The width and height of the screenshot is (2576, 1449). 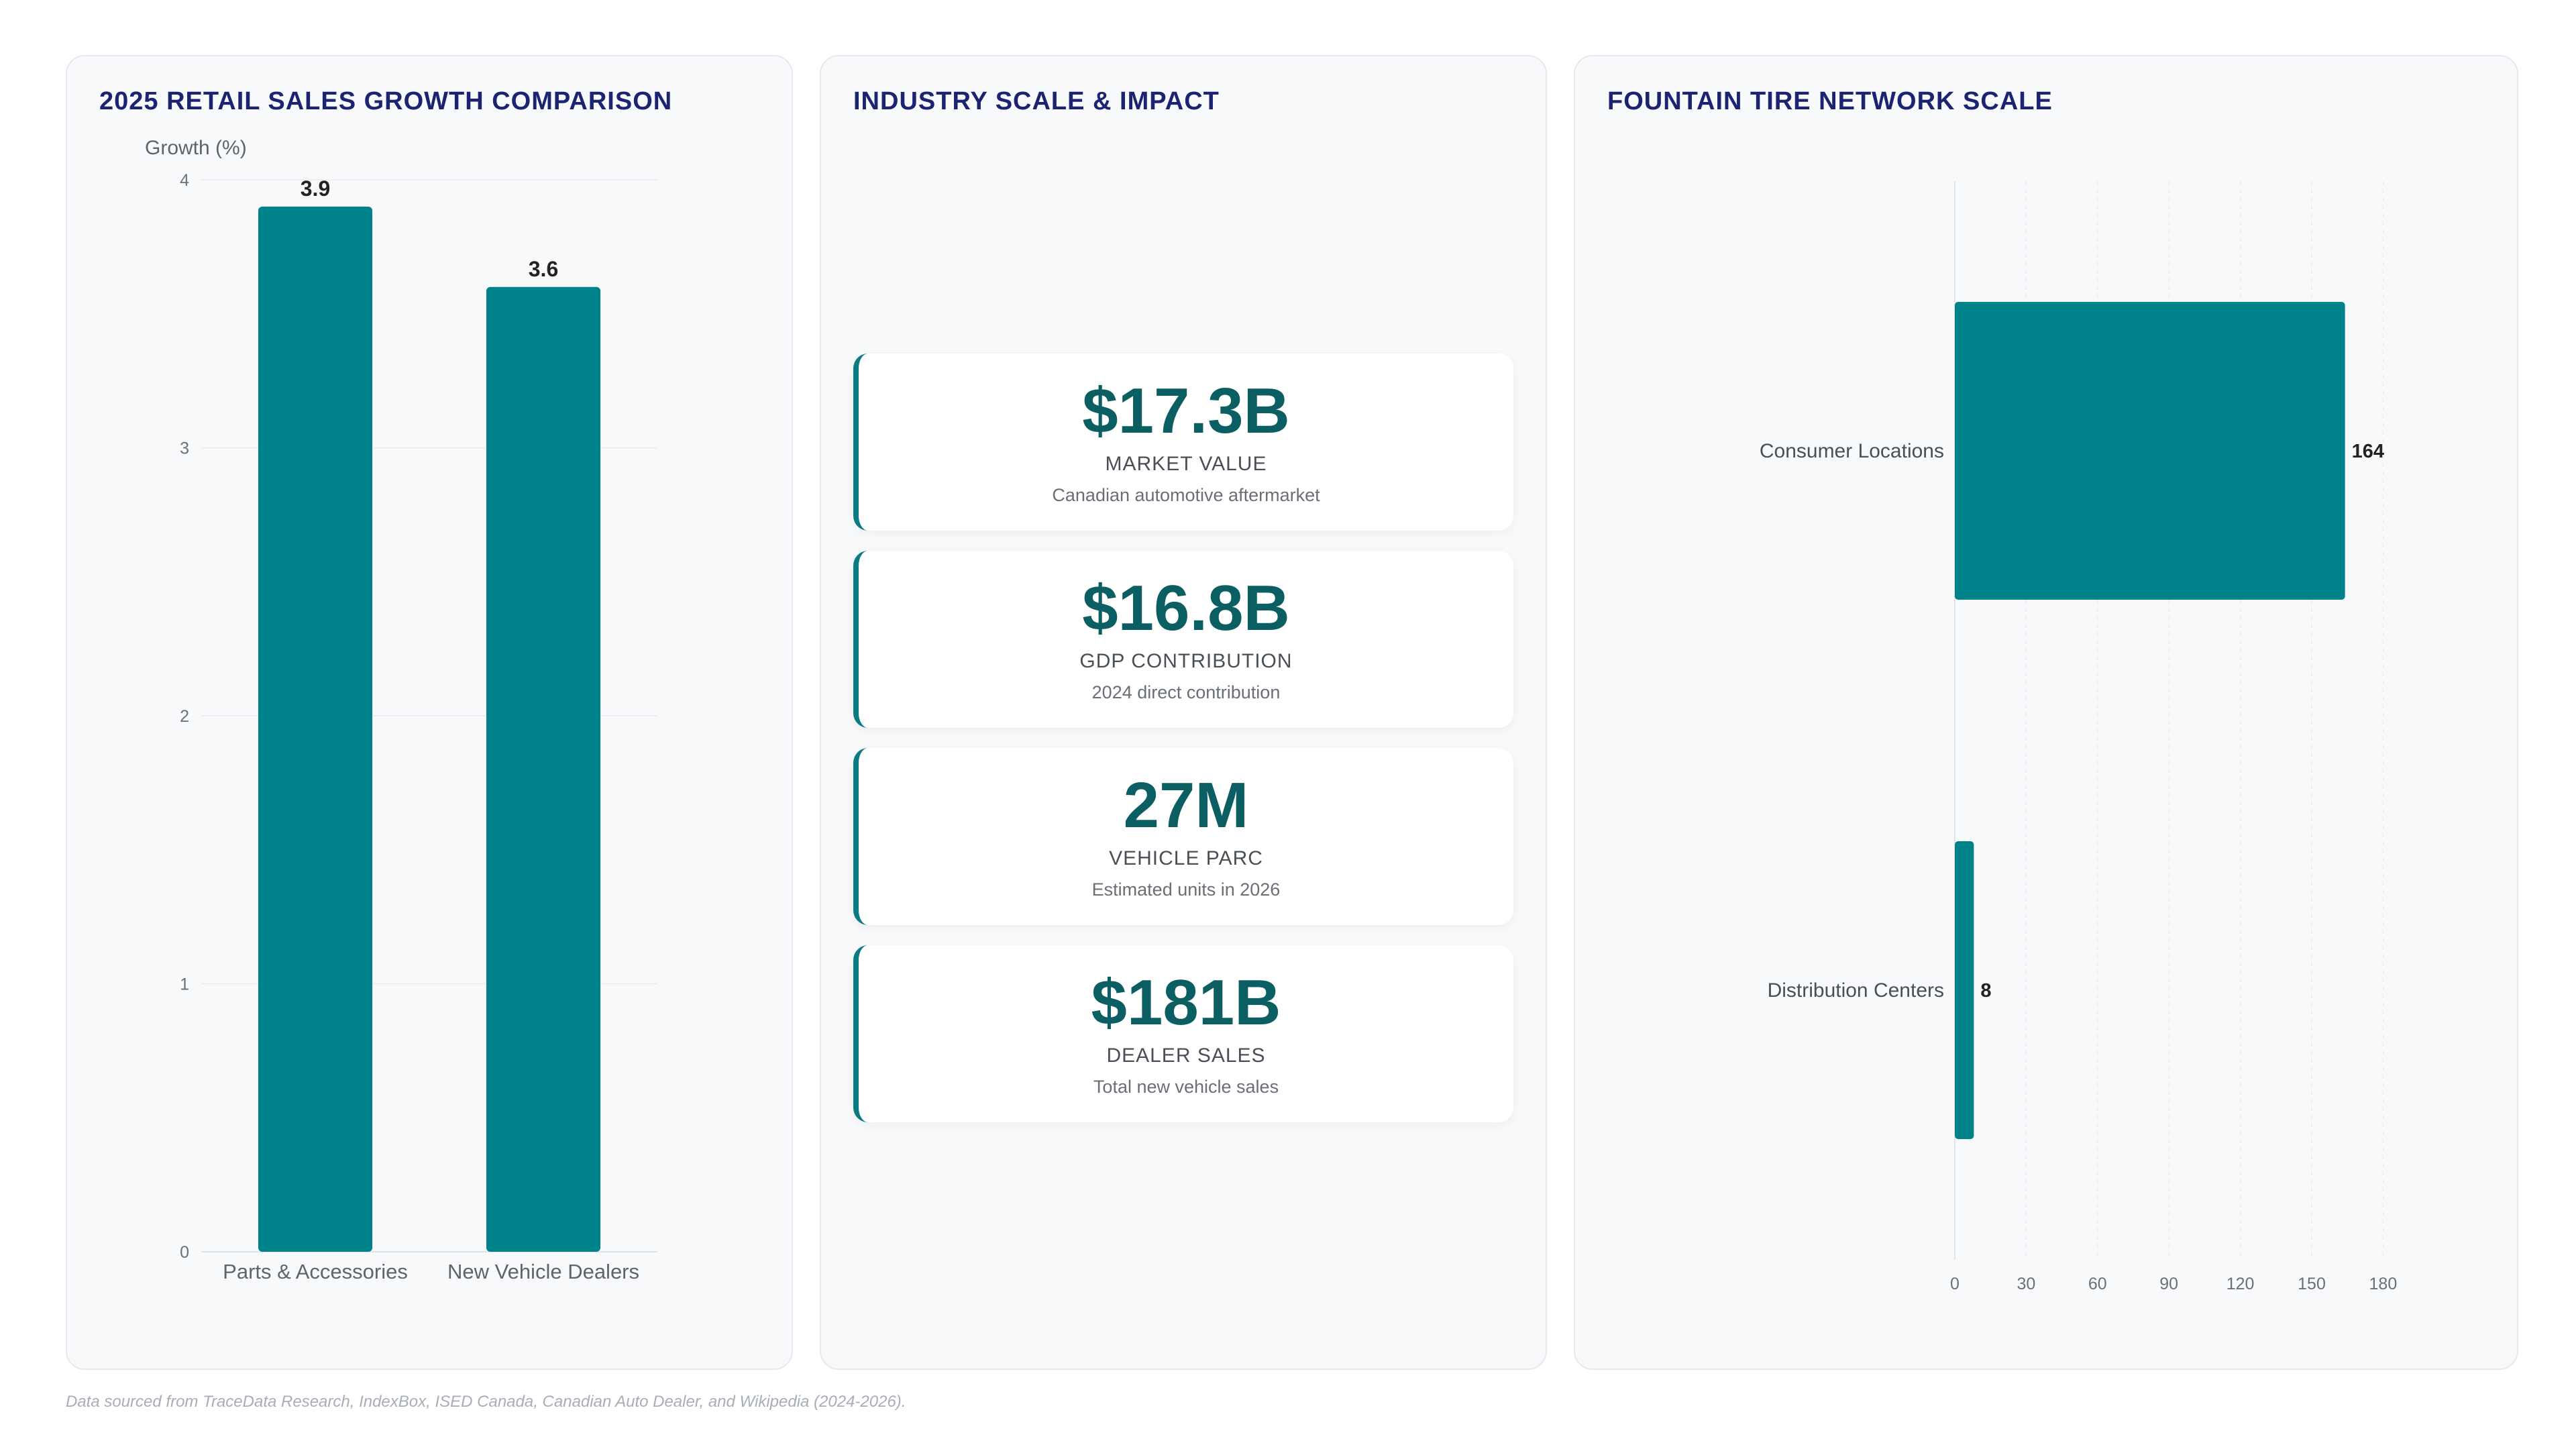 I want to click on y-axis-label: Growth (%), so click(x=196, y=148).